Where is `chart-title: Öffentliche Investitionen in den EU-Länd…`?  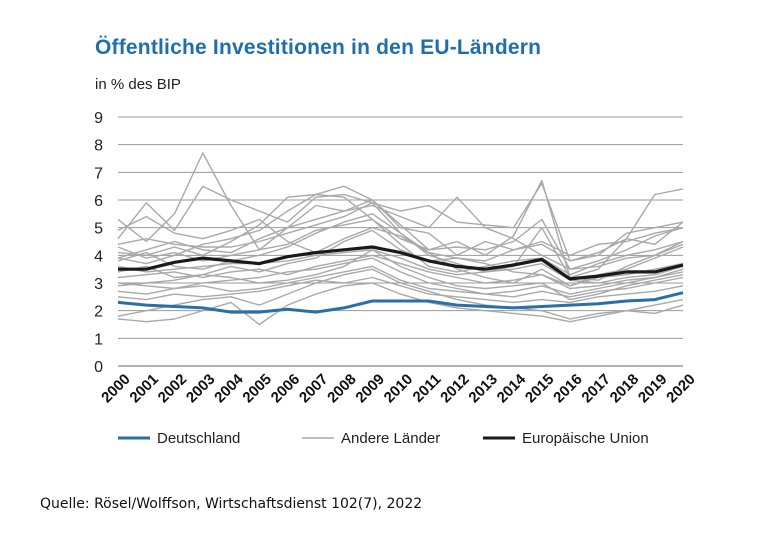 chart-title: Öffentliche Investitionen in den EU-Länd… is located at coordinates (318, 47).